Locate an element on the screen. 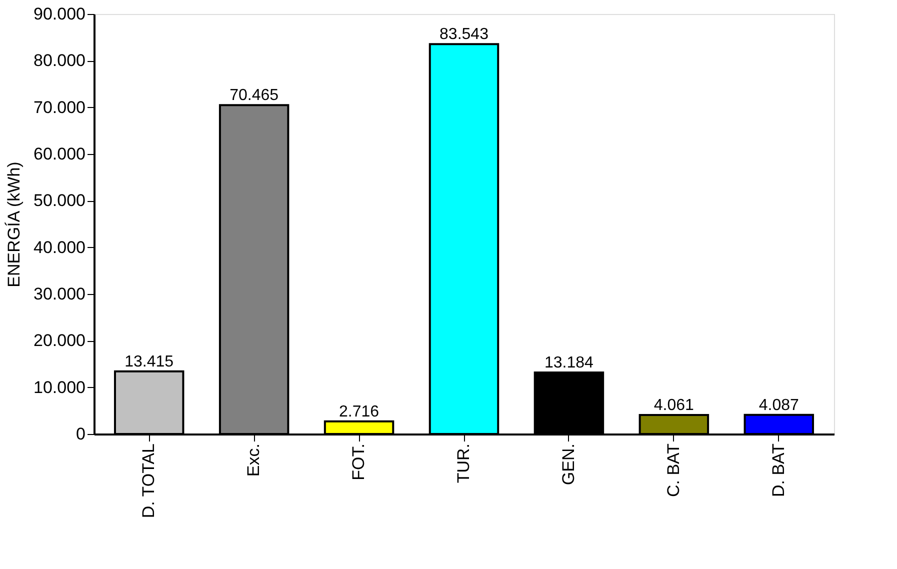 This screenshot has width=897, height=569. y-tick-label: 60.000 is located at coordinates (60, 154).